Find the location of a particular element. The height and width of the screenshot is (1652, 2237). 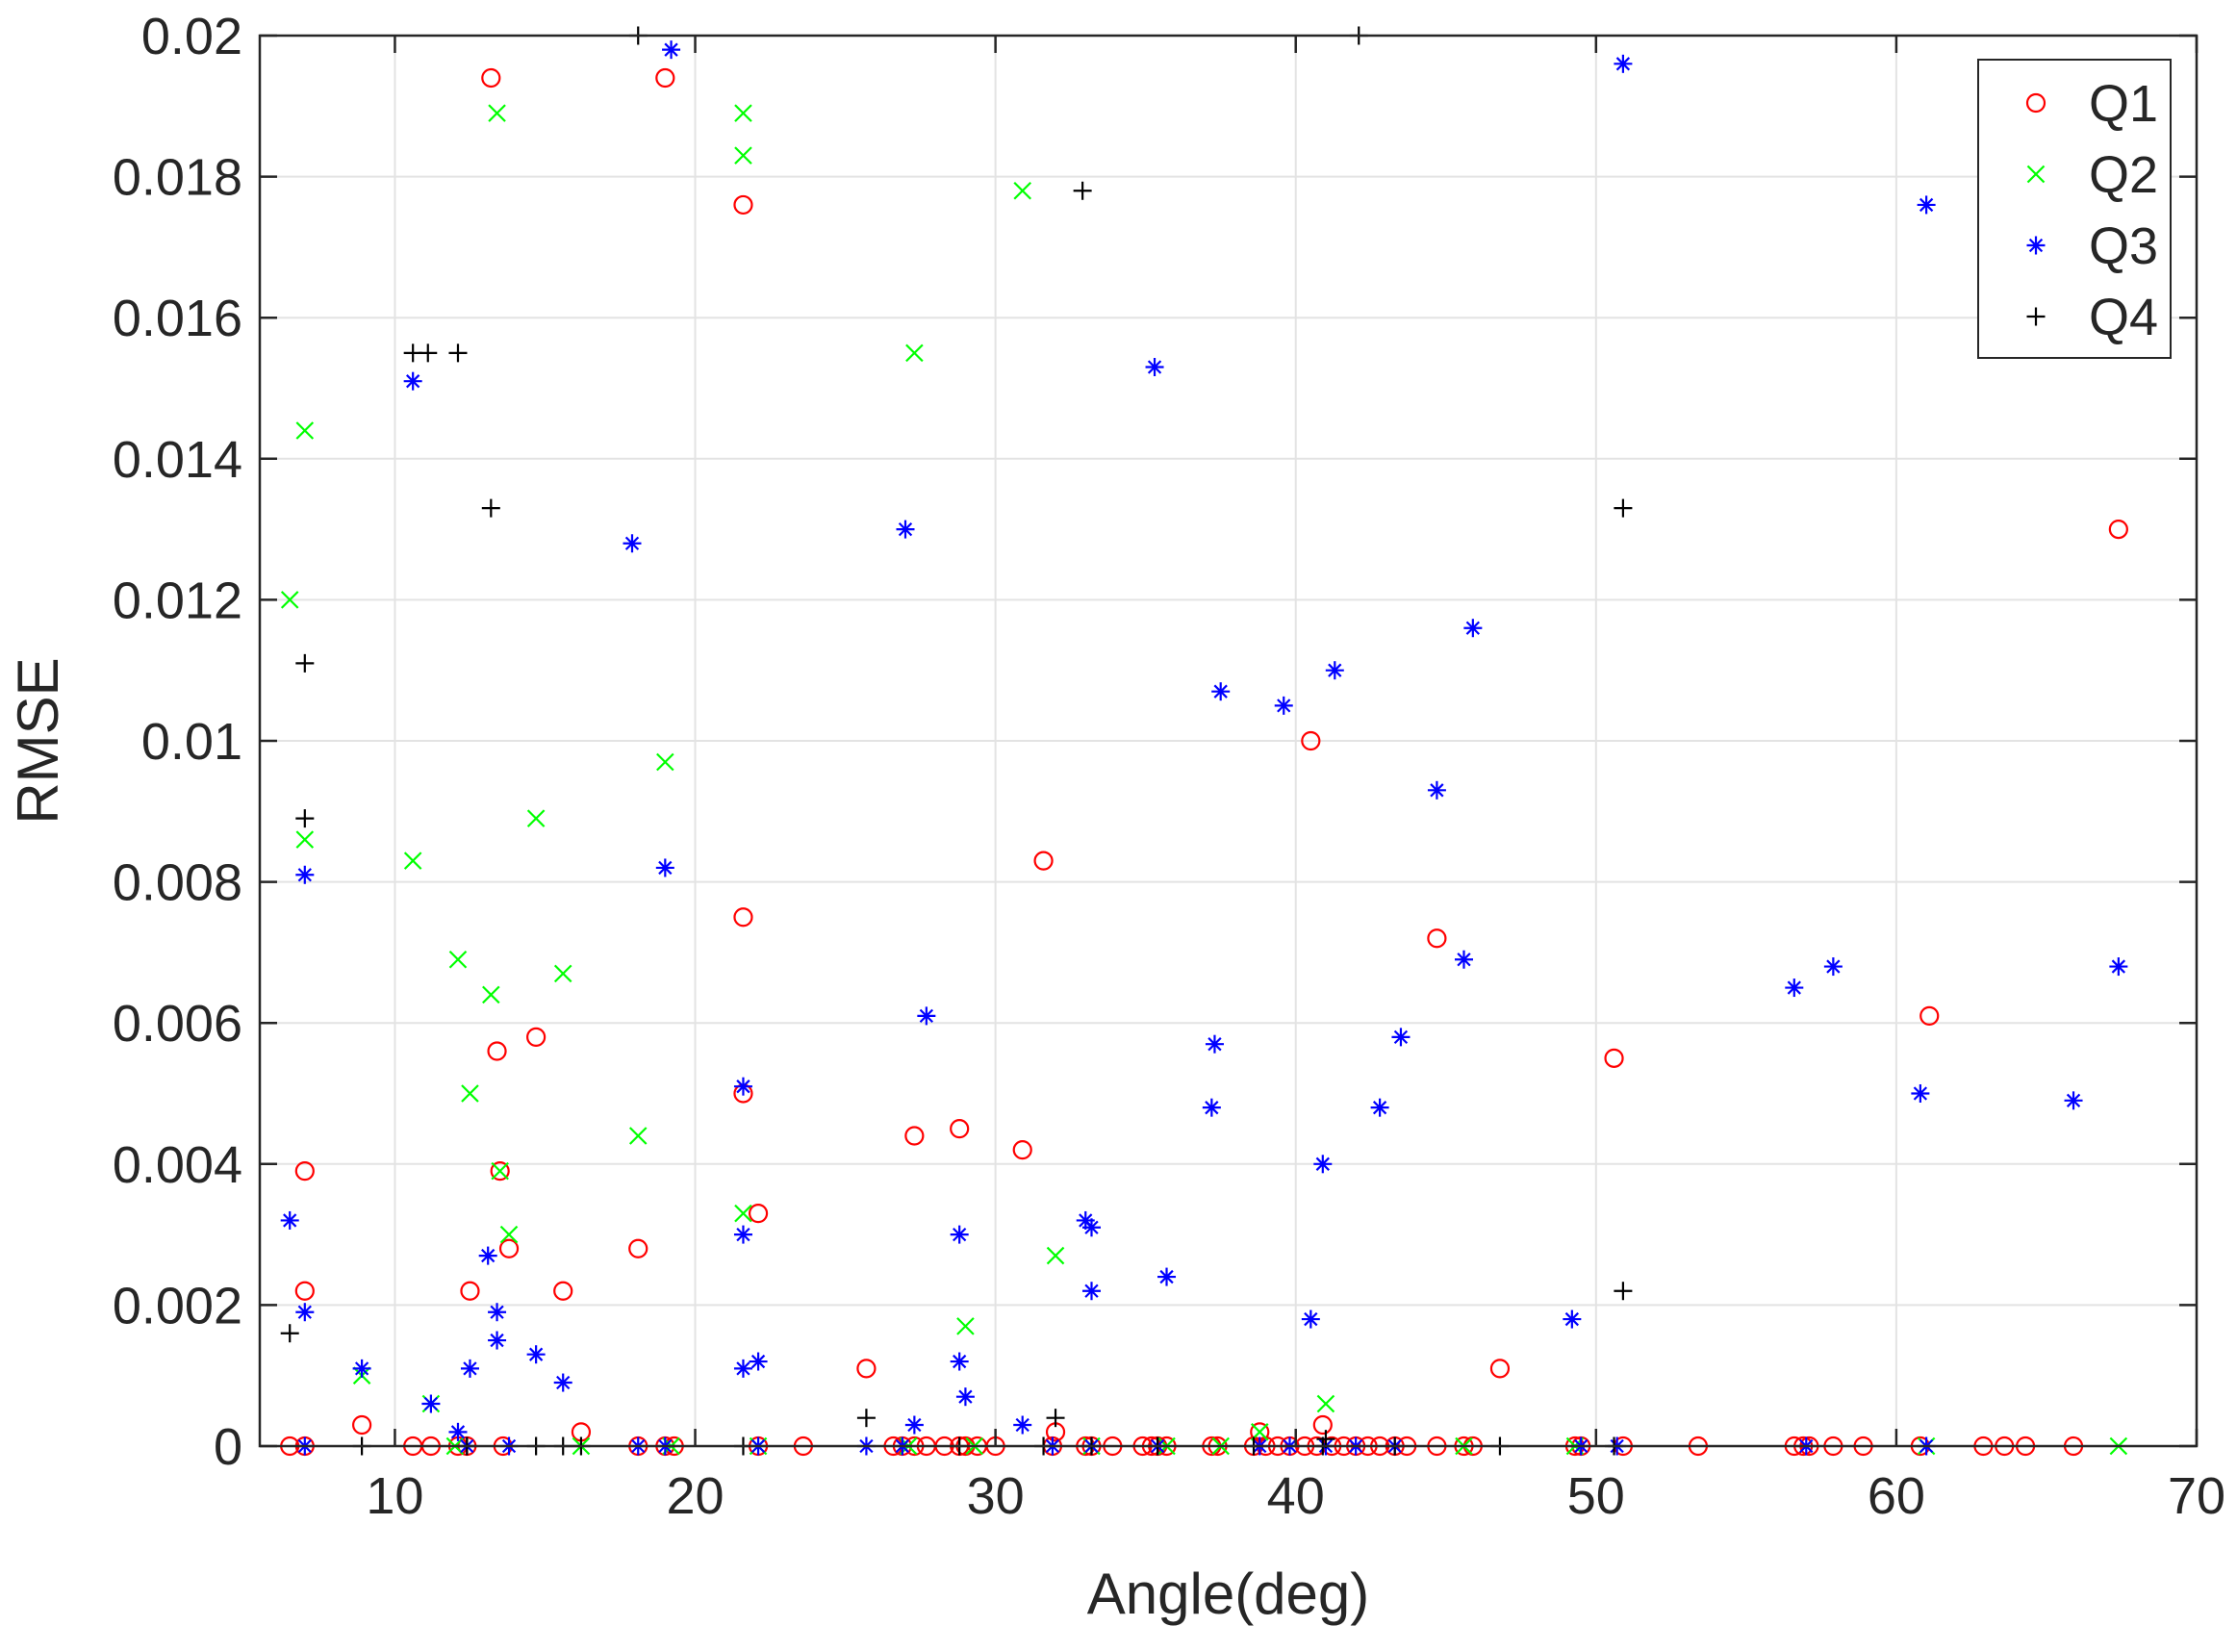

legend-label-q2: Q2 is located at coordinates (2123, 175).